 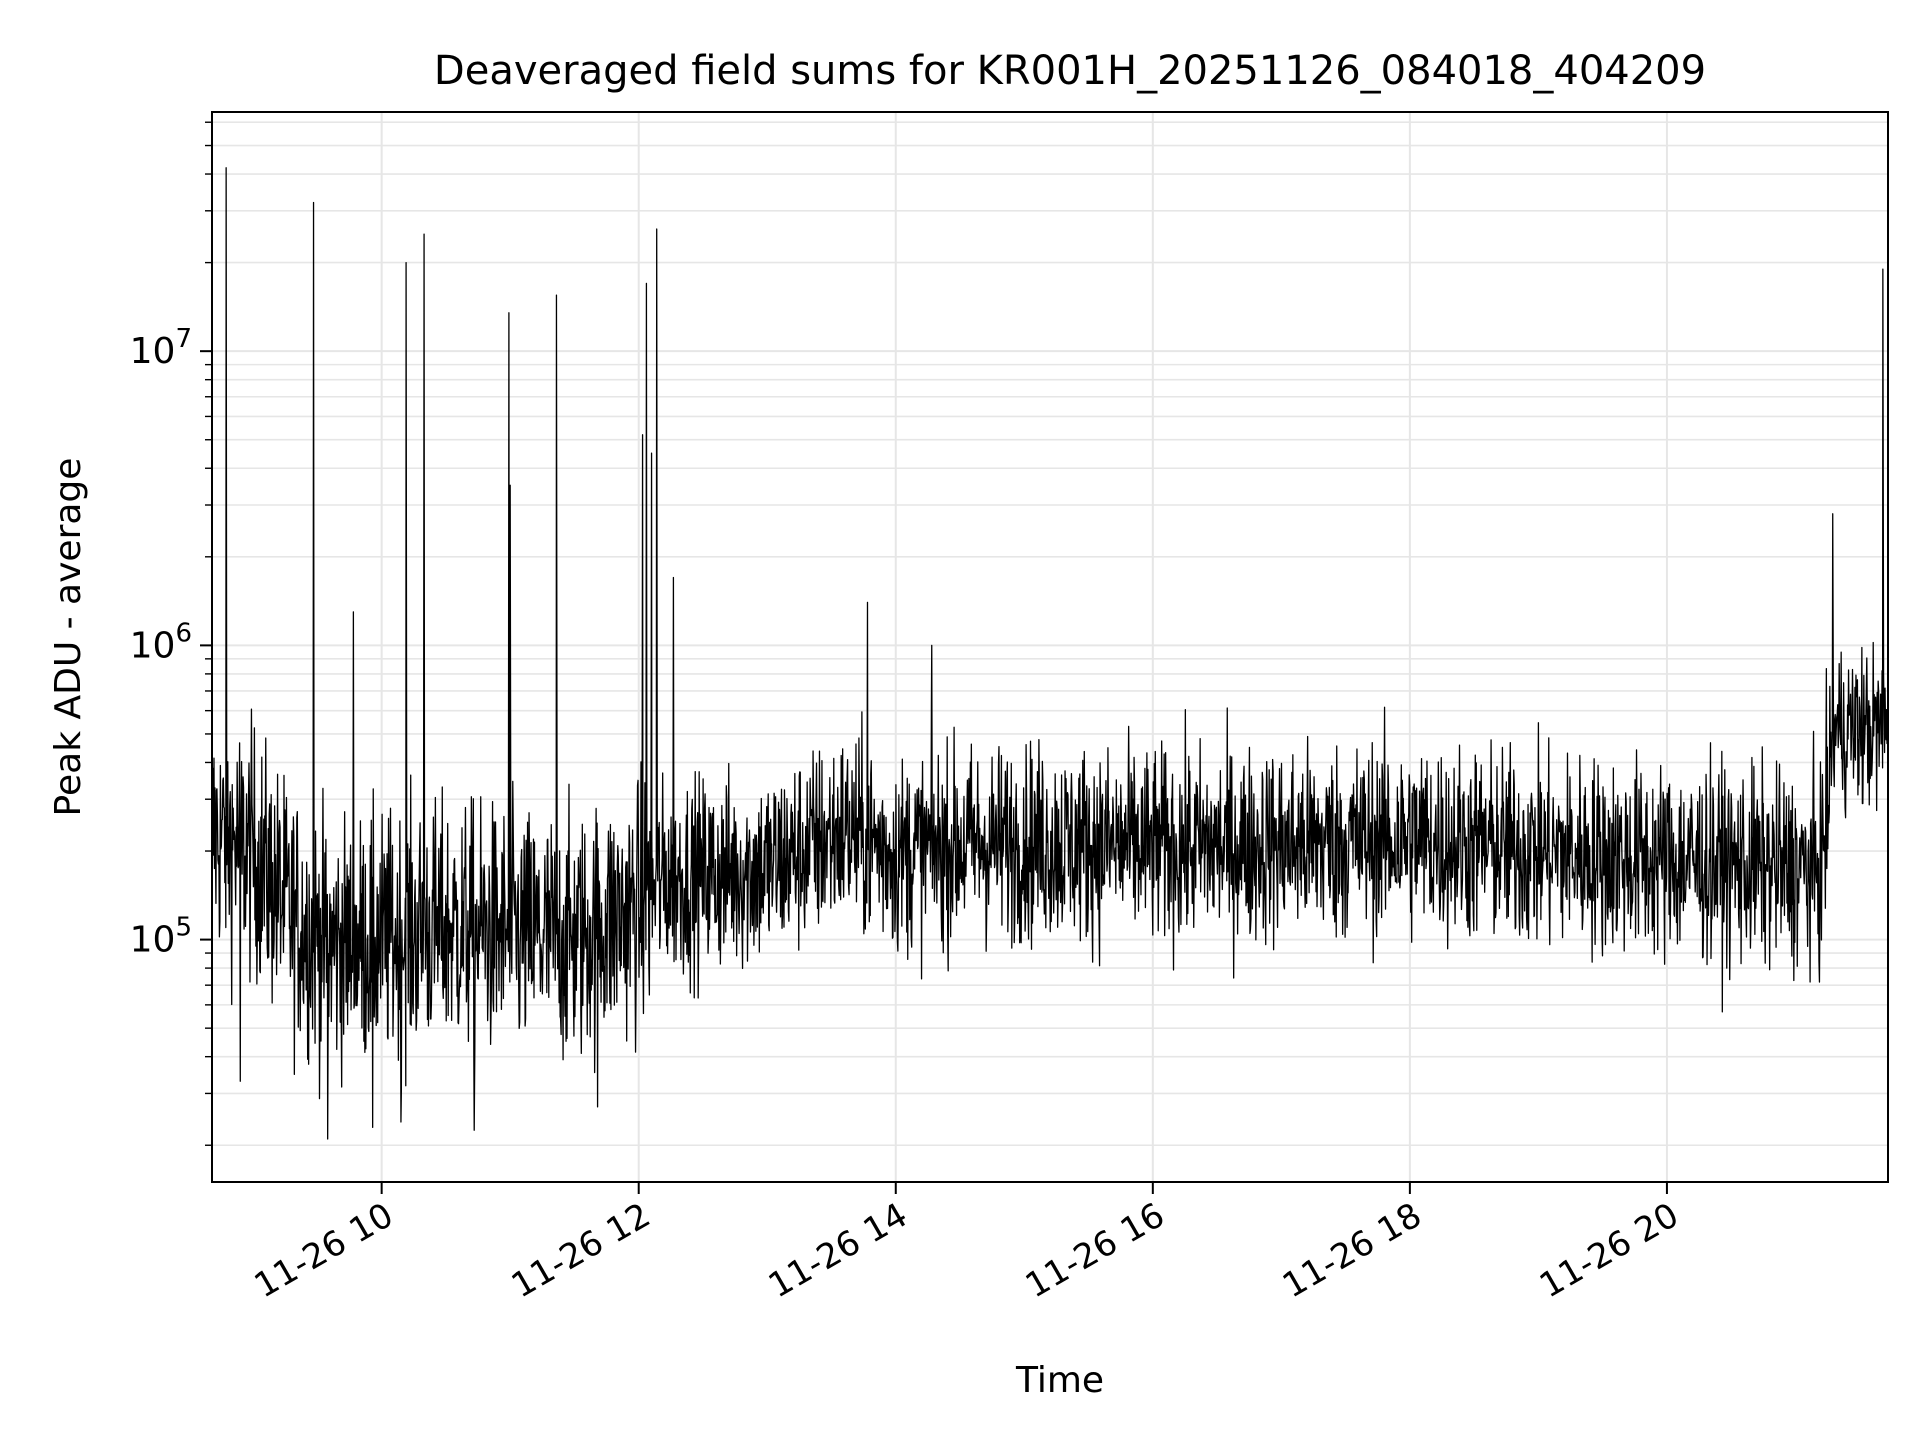 What do you see at coordinates (1609, 1250) in the screenshot?
I see `x-tick-label: 11-26 20` at bounding box center [1609, 1250].